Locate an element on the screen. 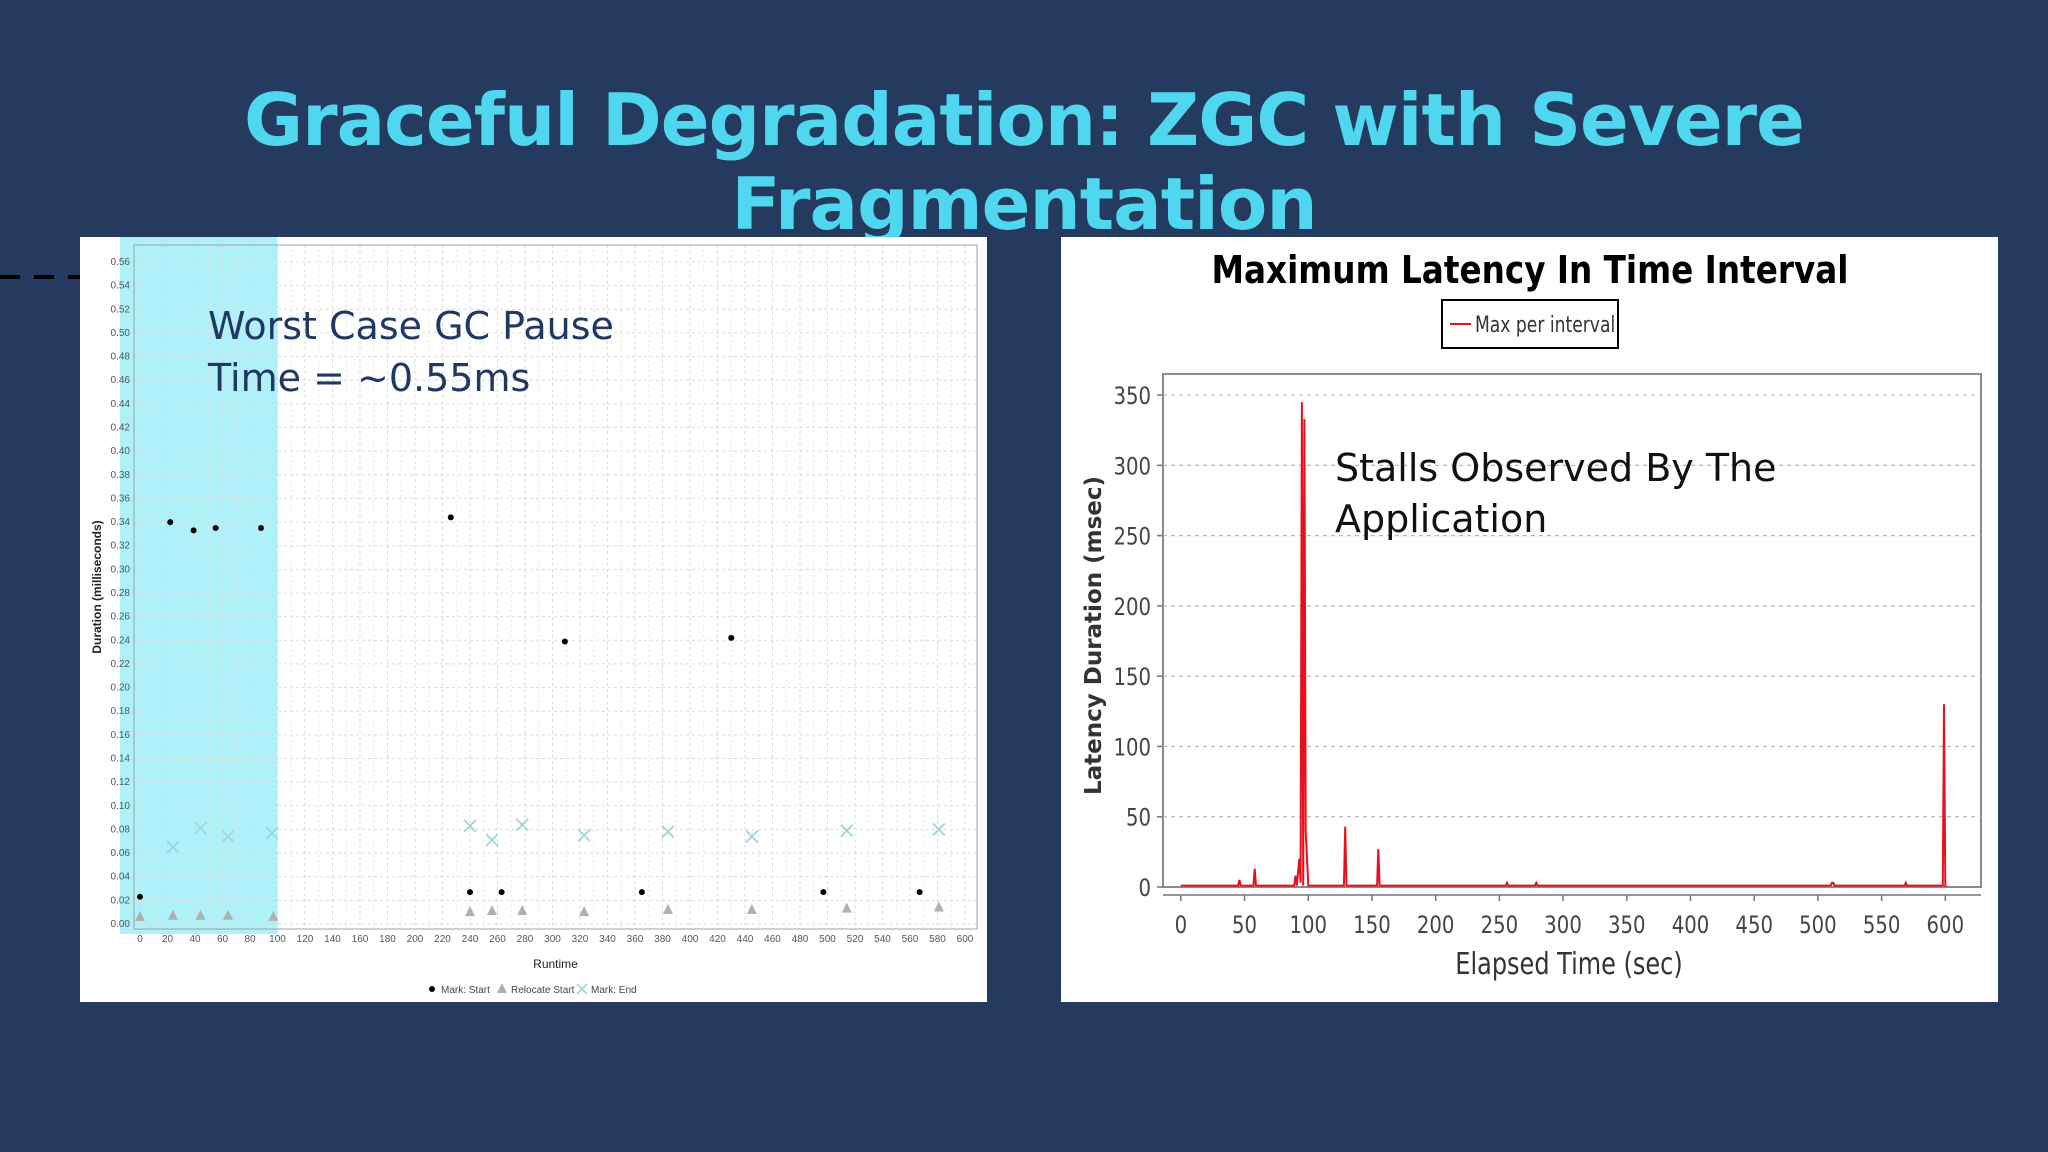  x-tick-label: 550 is located at coordinates (1882, 925).